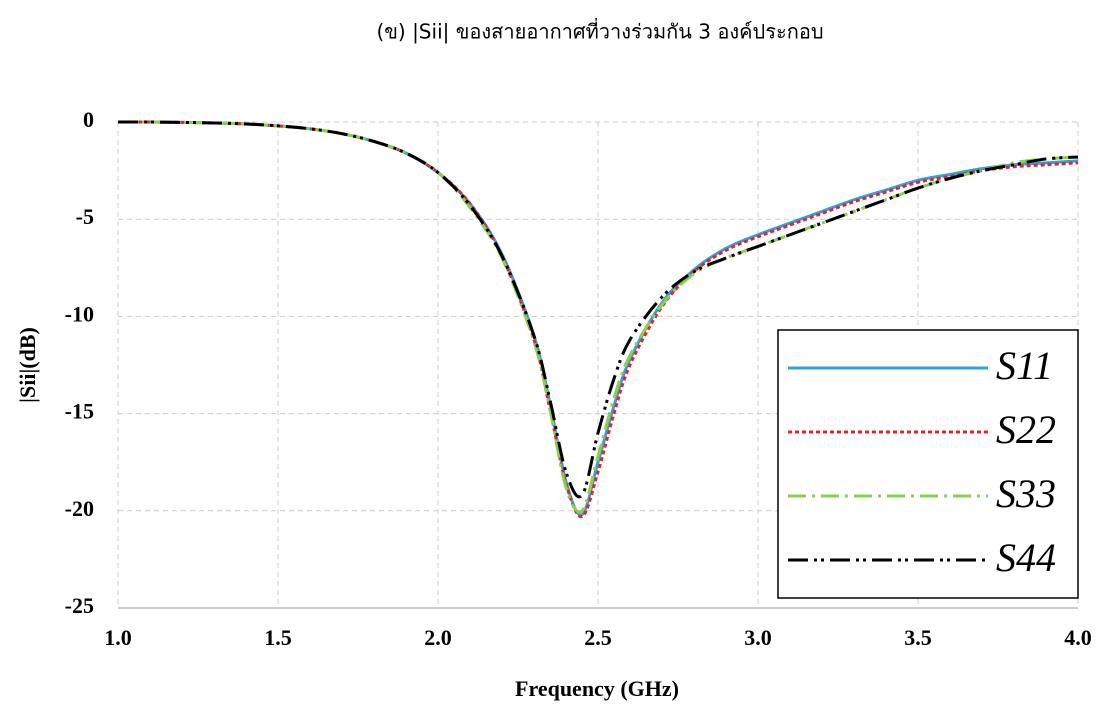 The width and height of the screenshot is (1106, 711). What do you see at coordinates (79, 605) in the screenshot?
I see `y-tick-label: -25` at bounding box center [79, 605].